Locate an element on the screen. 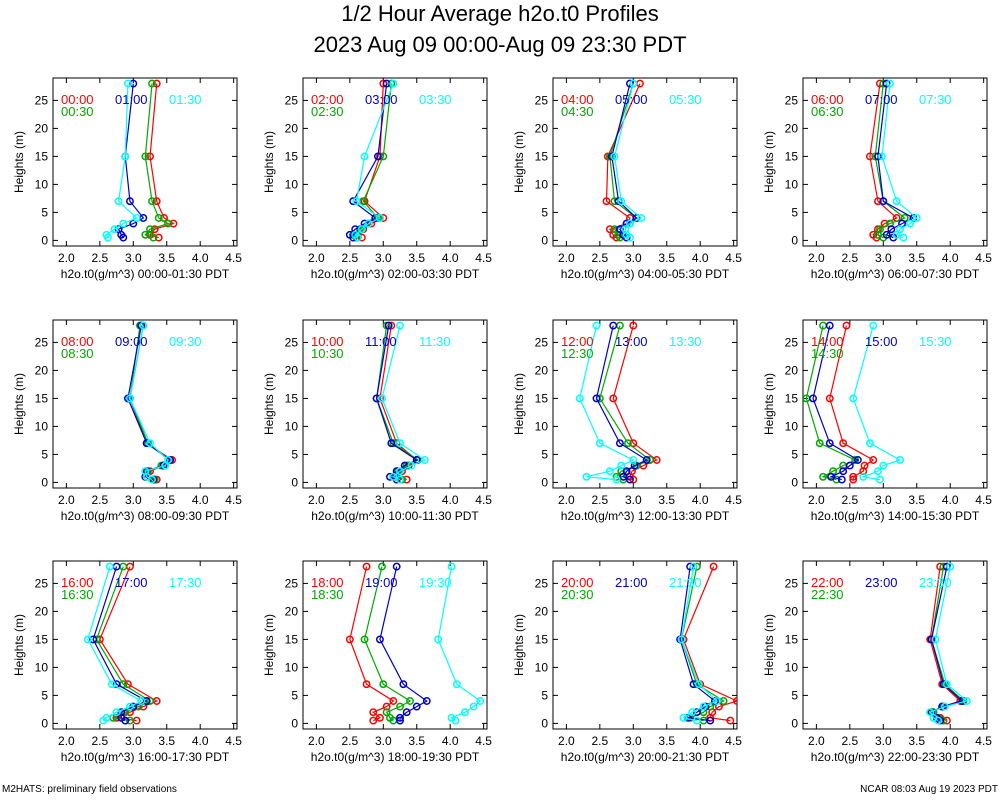 The width and height of the screenshot is (1000, 800). legend-label: 21:00 is located at coordinates (631, 582).